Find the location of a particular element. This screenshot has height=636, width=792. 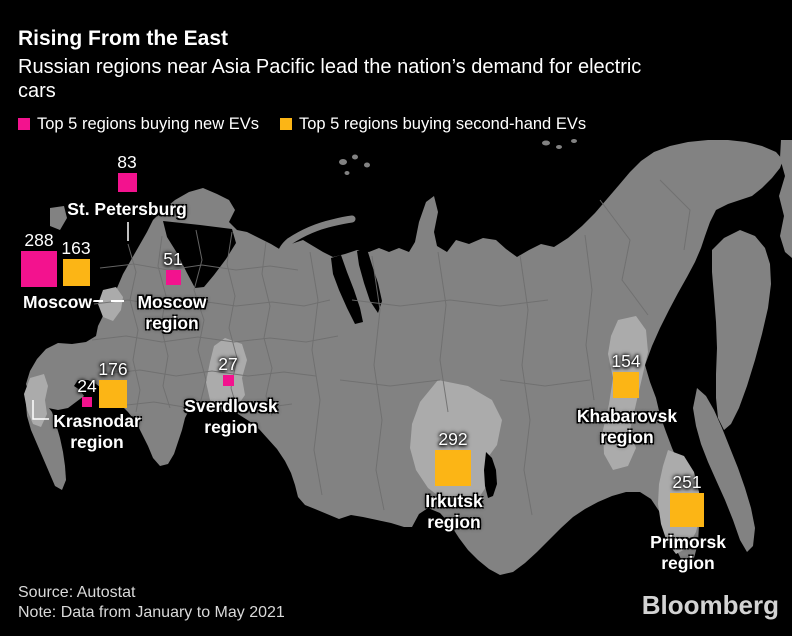

region-label-khabarovsk-region: Khabarovsk region is located at coordinates (627, 426).